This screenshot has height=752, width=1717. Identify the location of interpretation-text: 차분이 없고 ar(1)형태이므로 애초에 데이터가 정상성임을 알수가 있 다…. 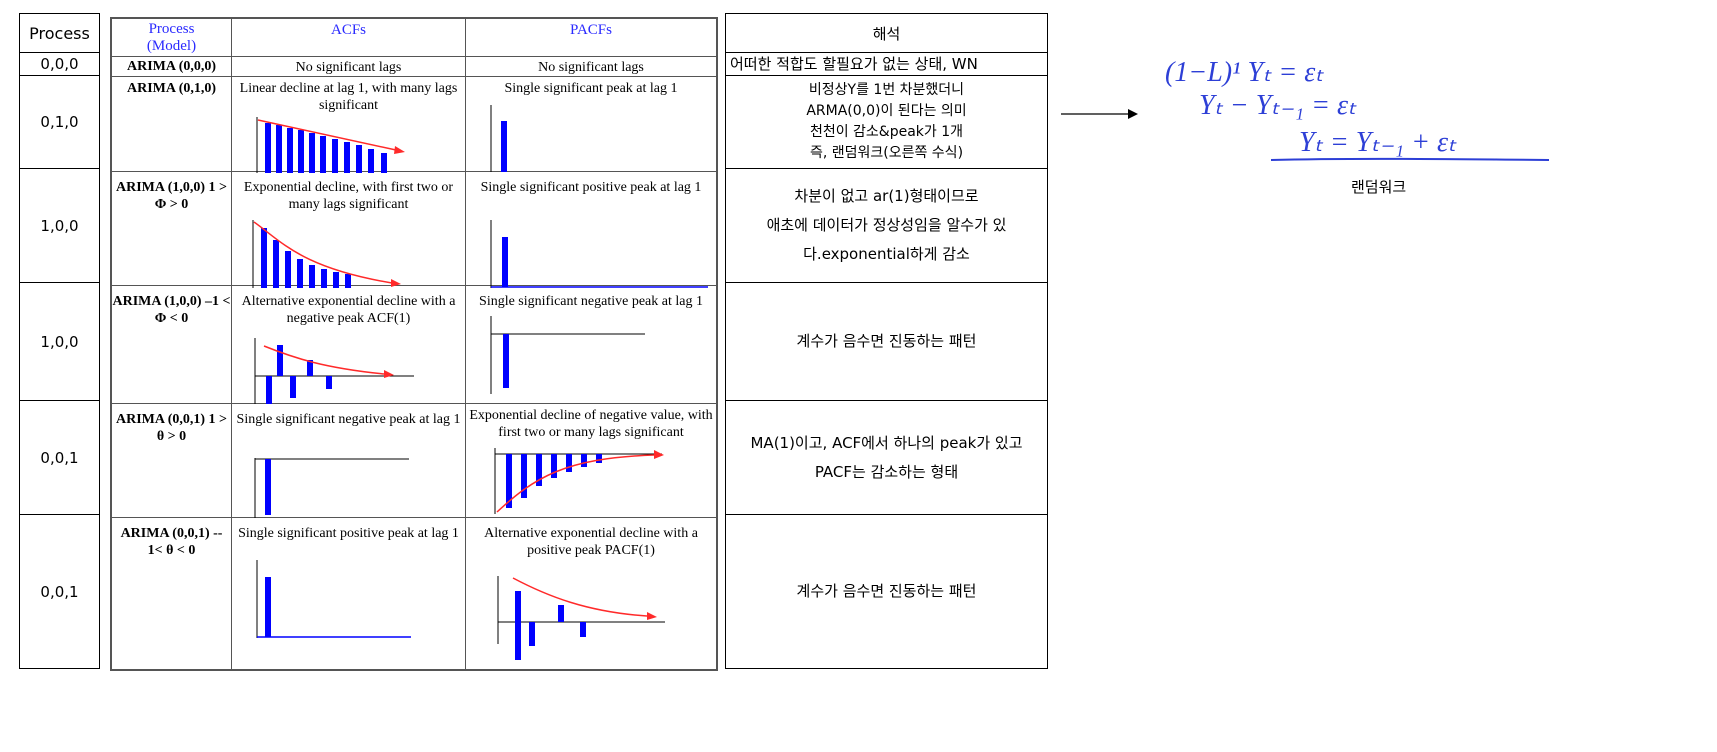
(886, 225).